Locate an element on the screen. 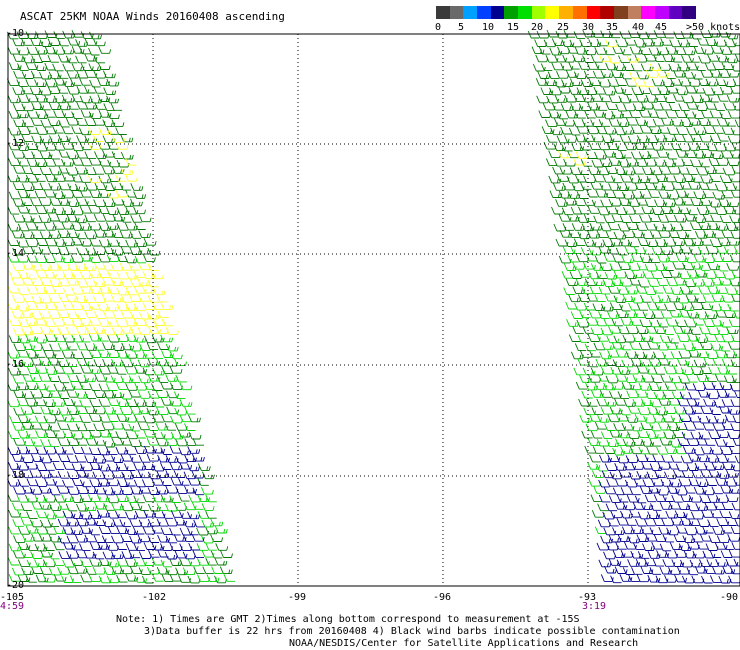 The width and height of the screenshot is (740, 650). legend-label: 0 is located at coordinates (438, 27).